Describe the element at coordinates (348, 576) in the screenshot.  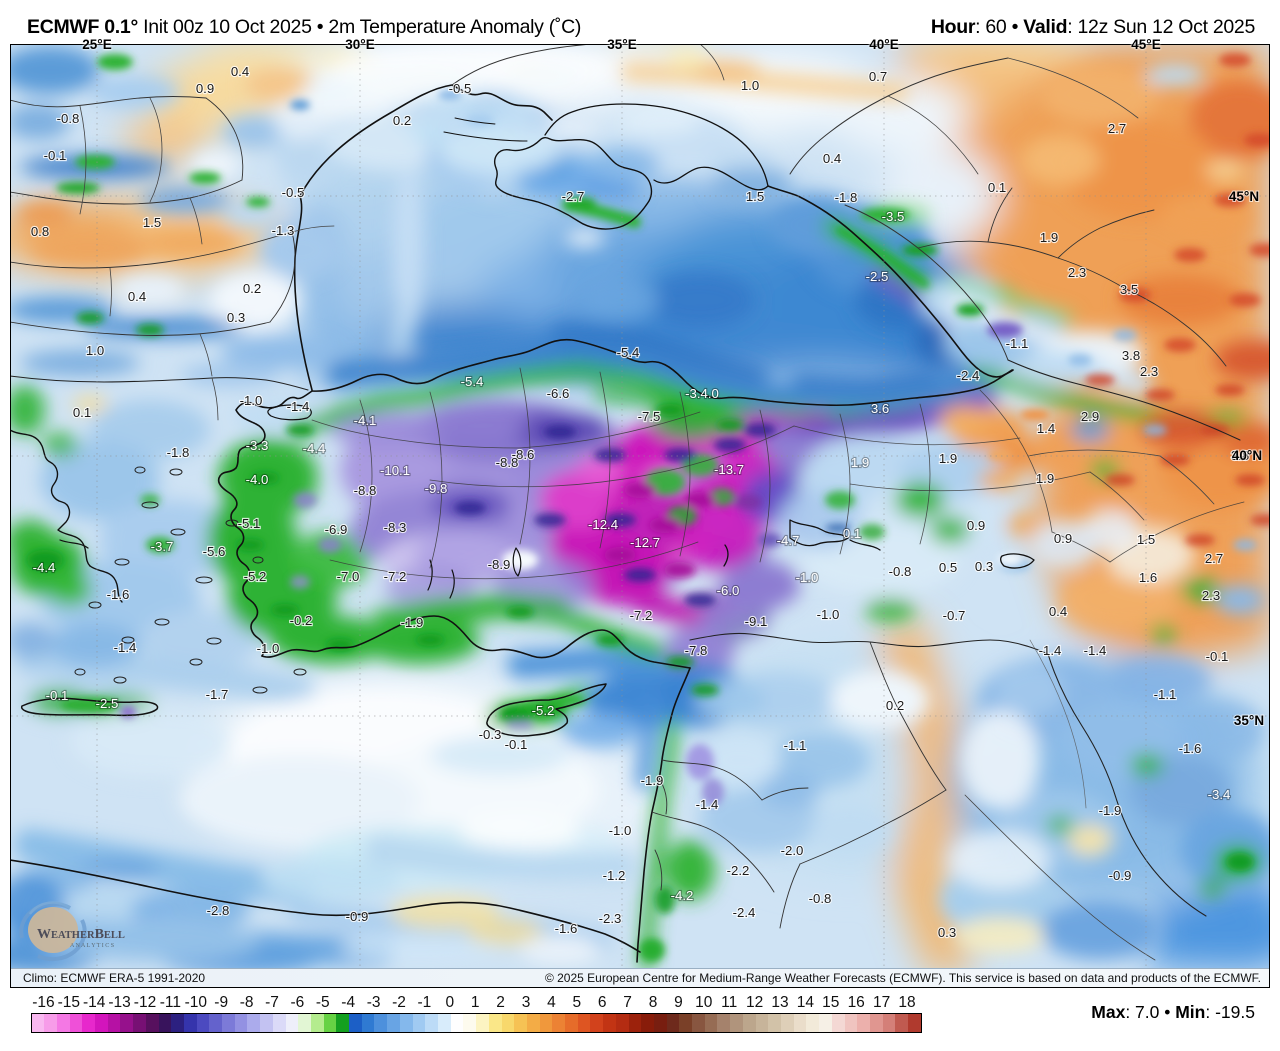
I see `svg-text: -7.0` at that location.